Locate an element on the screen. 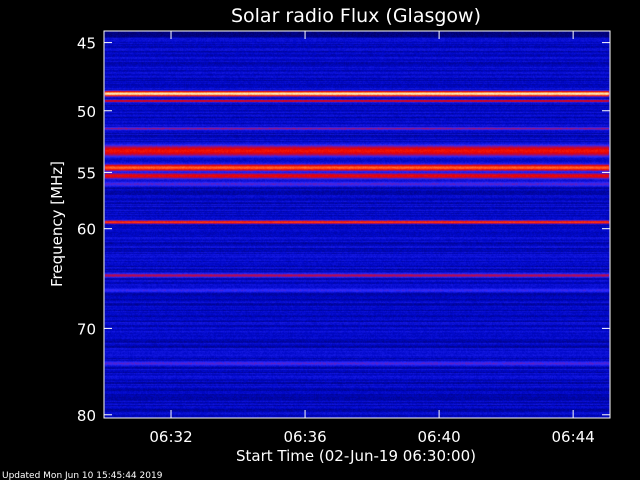 This screenshot has width=640, height=480. y-tick-label: 80 is located at coordinates (86, 416).